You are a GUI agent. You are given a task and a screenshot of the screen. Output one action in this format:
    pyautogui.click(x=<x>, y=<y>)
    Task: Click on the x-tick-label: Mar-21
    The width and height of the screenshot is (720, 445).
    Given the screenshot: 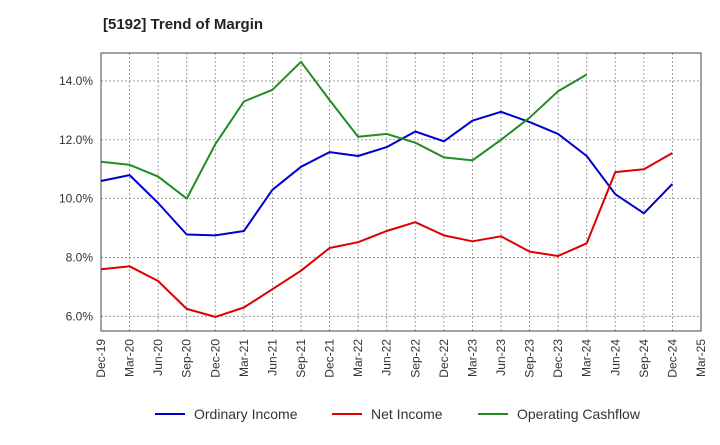 What is the action you would take?
    pyautogui.click(x=244, y=358)
    